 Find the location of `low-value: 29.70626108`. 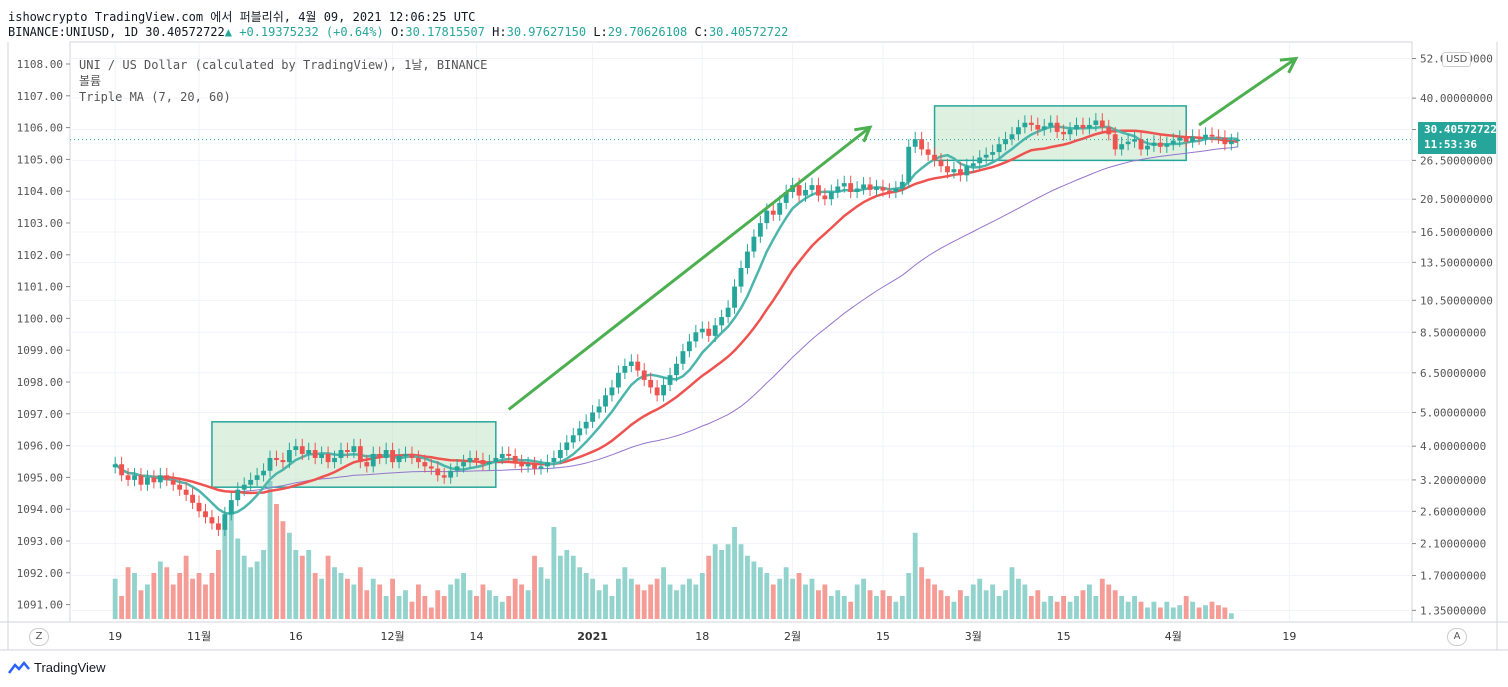

low-value: 29.70626108 is located at coordinates (647, 32).